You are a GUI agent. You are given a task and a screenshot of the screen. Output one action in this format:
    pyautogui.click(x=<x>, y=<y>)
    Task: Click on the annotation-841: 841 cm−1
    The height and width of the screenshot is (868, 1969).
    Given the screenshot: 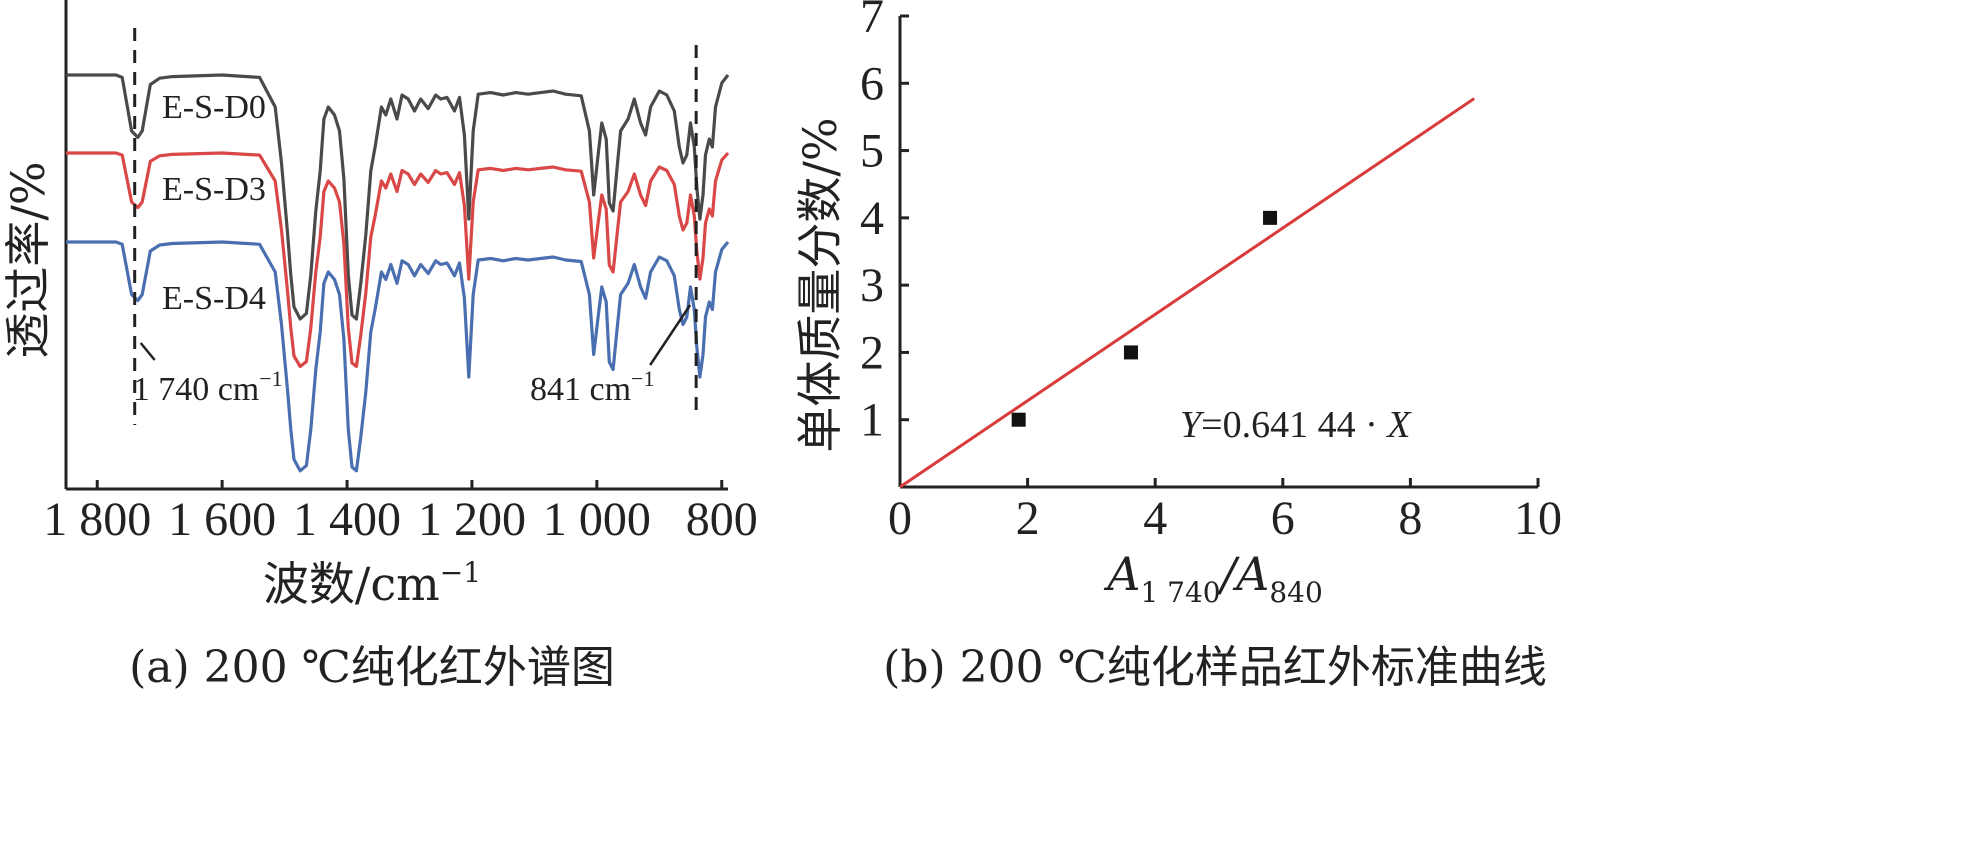 What is the action you would take?
    pyautogui.click(x=592, y=387)
    